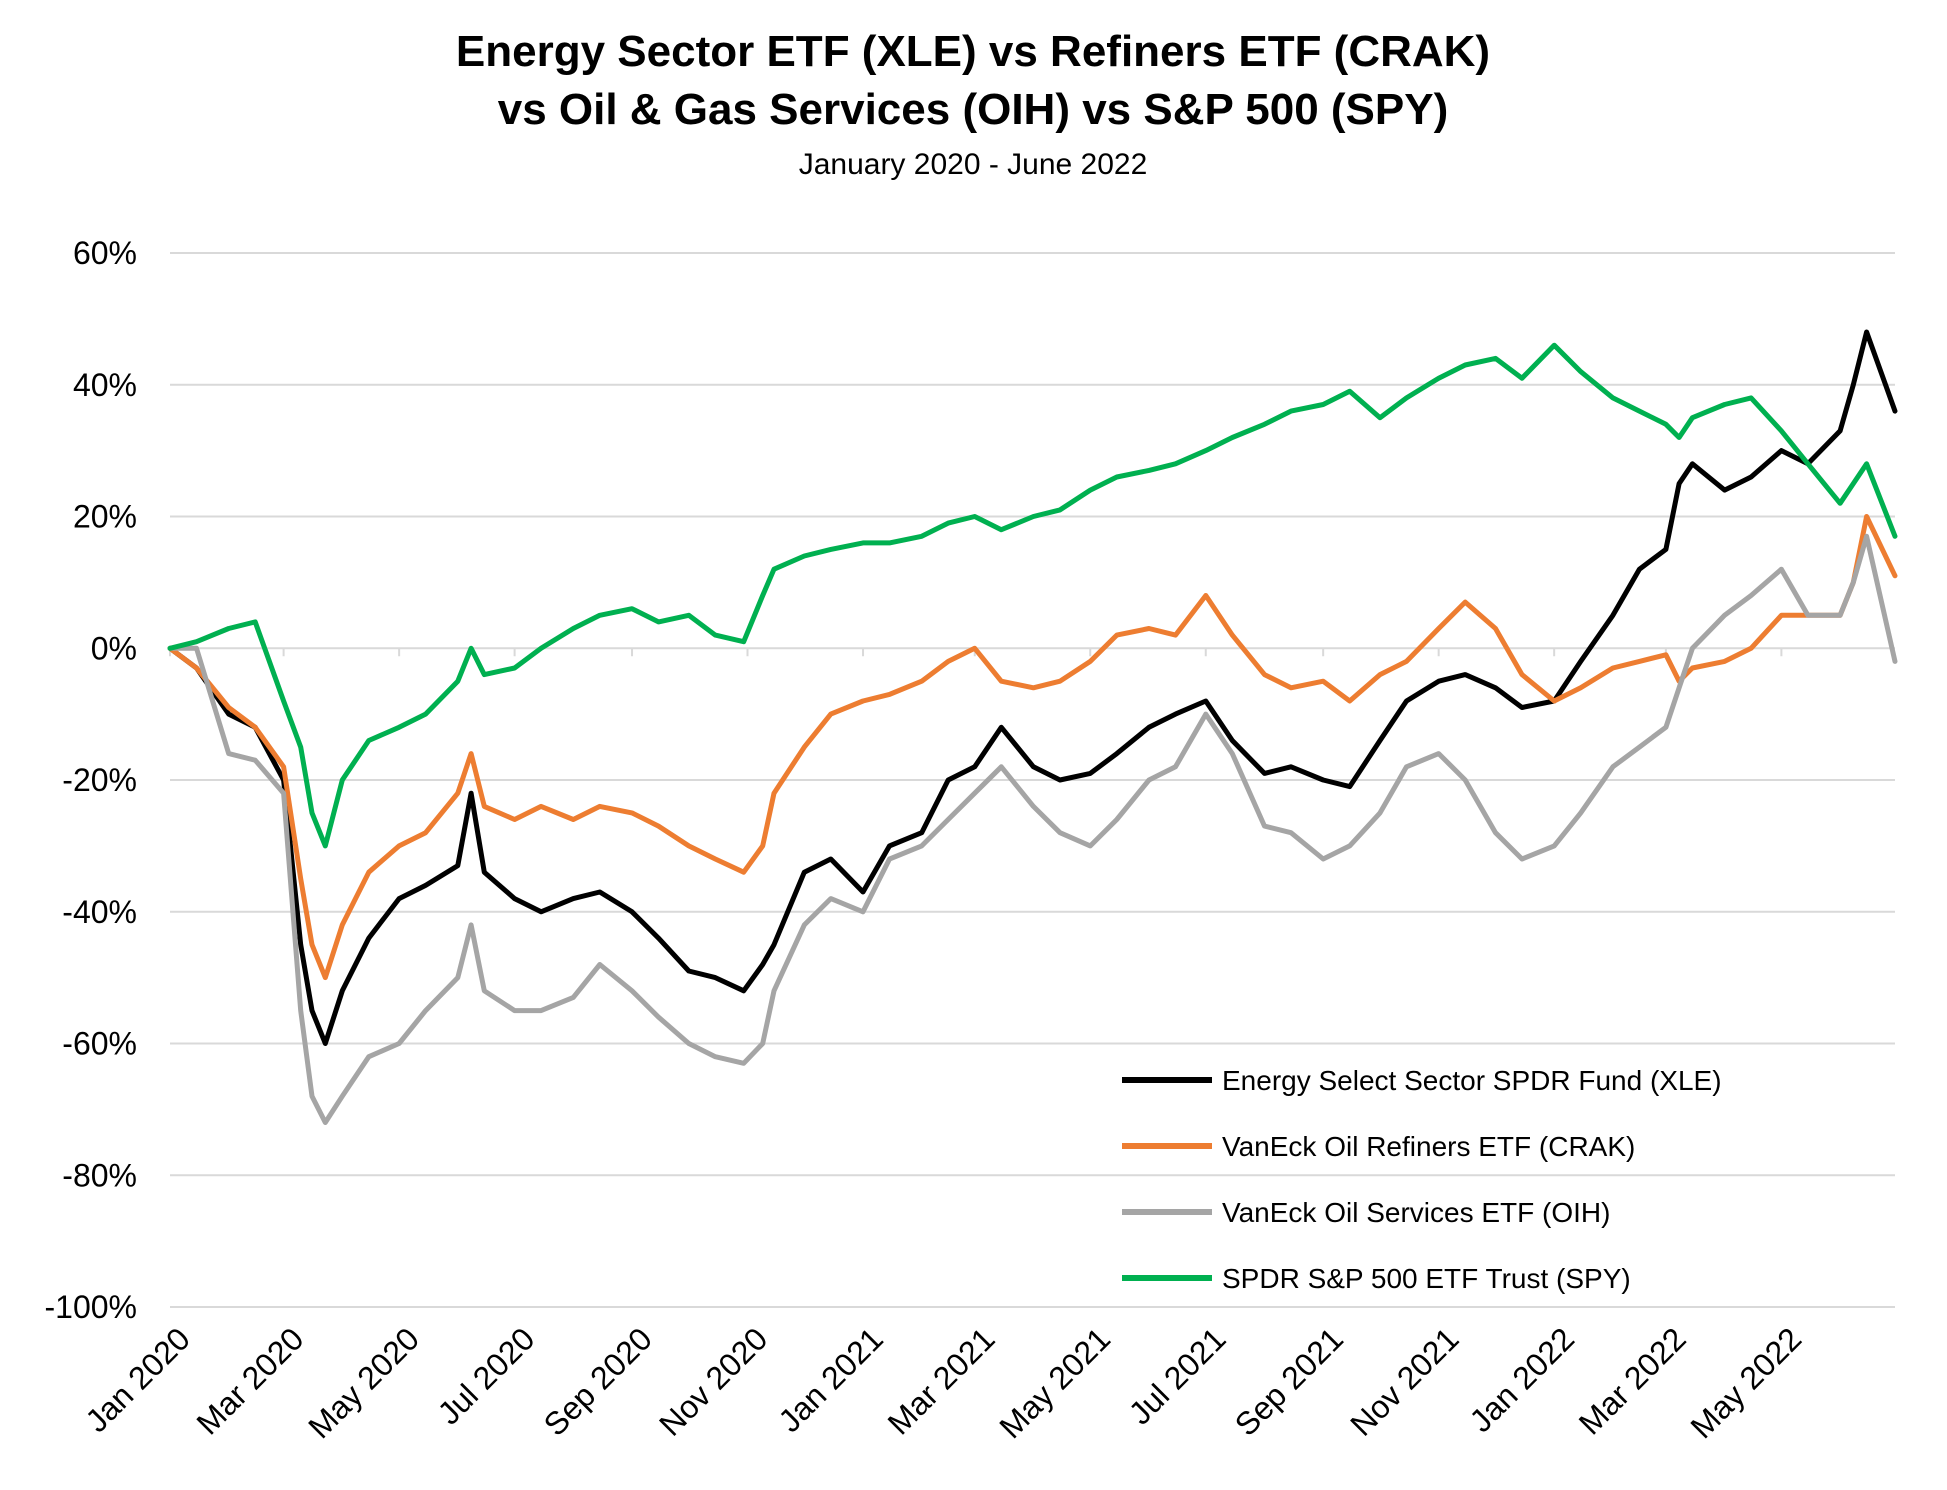 Image resolution: width=1947 pixels, height=1490 pixels. Describe the element at coordinates (137, 1379) in the screenshot. I see `x-tick-label: Jan 2020` at that location.